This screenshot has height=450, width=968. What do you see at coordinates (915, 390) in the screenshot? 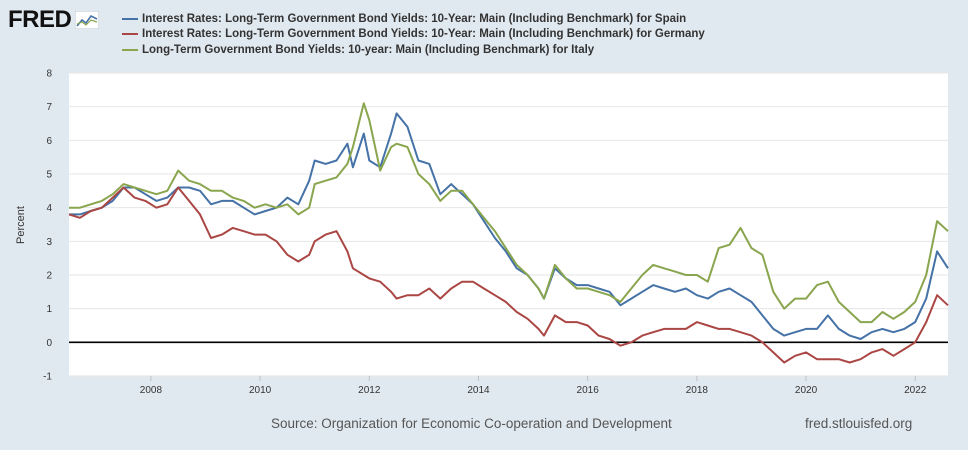
I see `x-tick-label: 2022` at bounding box center [915, 390].